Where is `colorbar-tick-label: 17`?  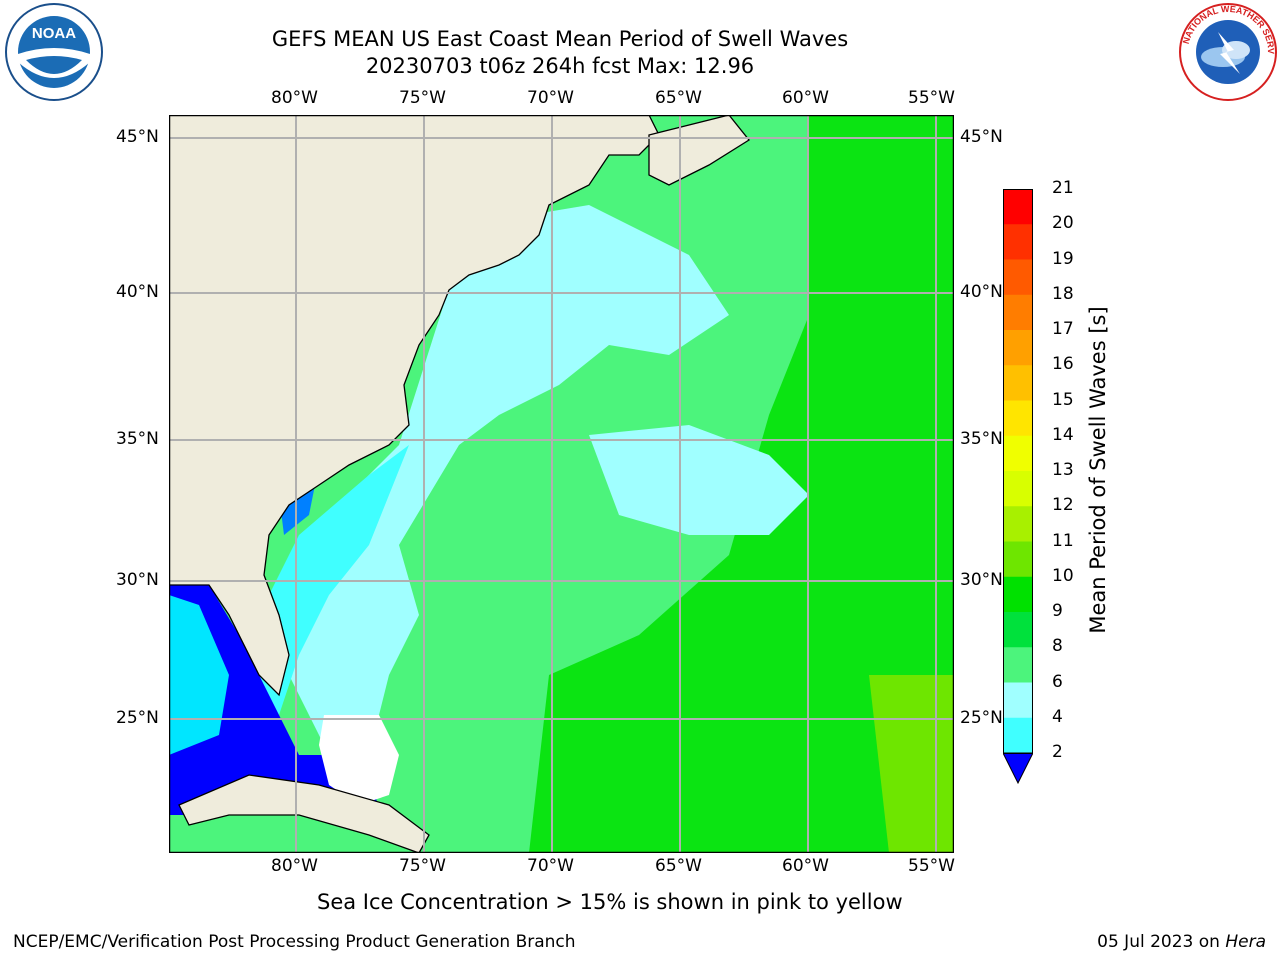
colorbar-tick-label: 17 is located at coordinates (1063, 329).